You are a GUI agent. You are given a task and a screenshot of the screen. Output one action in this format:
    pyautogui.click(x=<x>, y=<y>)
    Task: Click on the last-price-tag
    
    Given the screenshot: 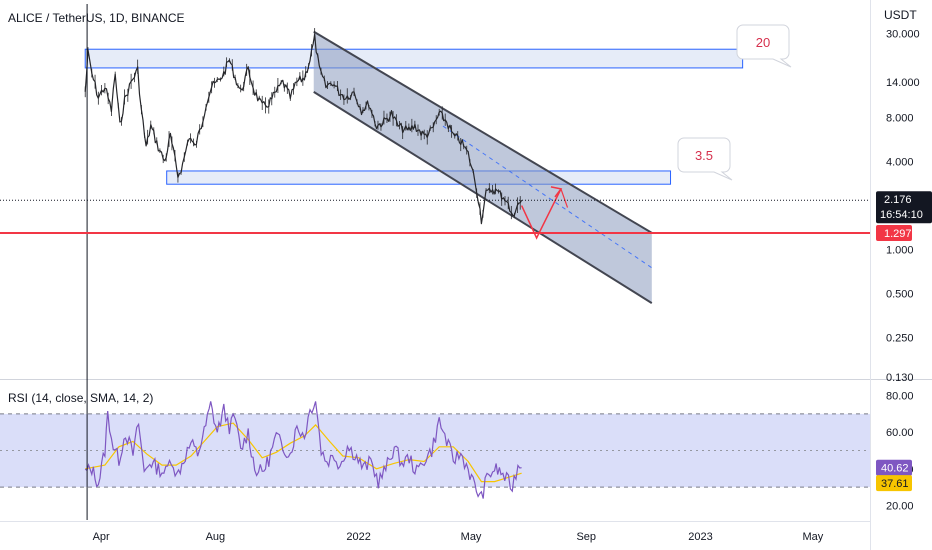 What is the action you would take?
    pyautogui.click(x=904, y=207)
    